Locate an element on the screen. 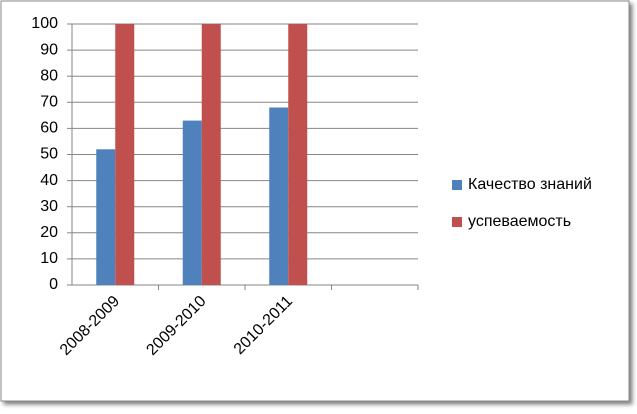 The height and width of the screenshot is (414, 637). y-tick-label: 10 is located at coordinates (49, 258).